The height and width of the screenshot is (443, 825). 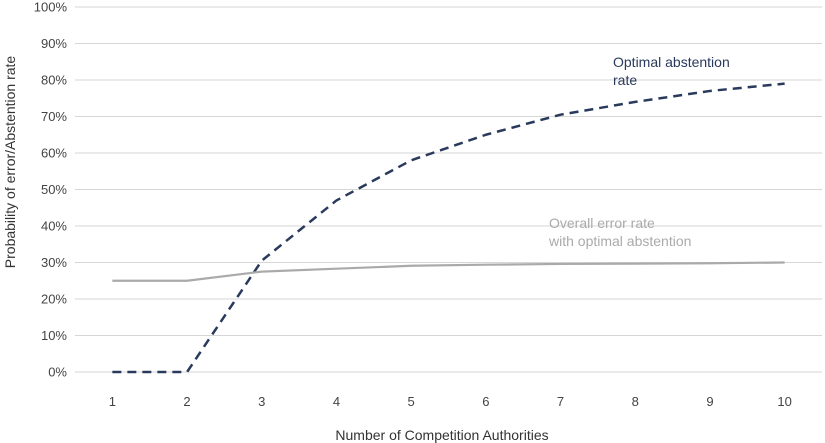 What do you see at coordinates (54, 226) in the screenshot?
I see `y-tick-label: 40%` at bounding box center [54, 226].